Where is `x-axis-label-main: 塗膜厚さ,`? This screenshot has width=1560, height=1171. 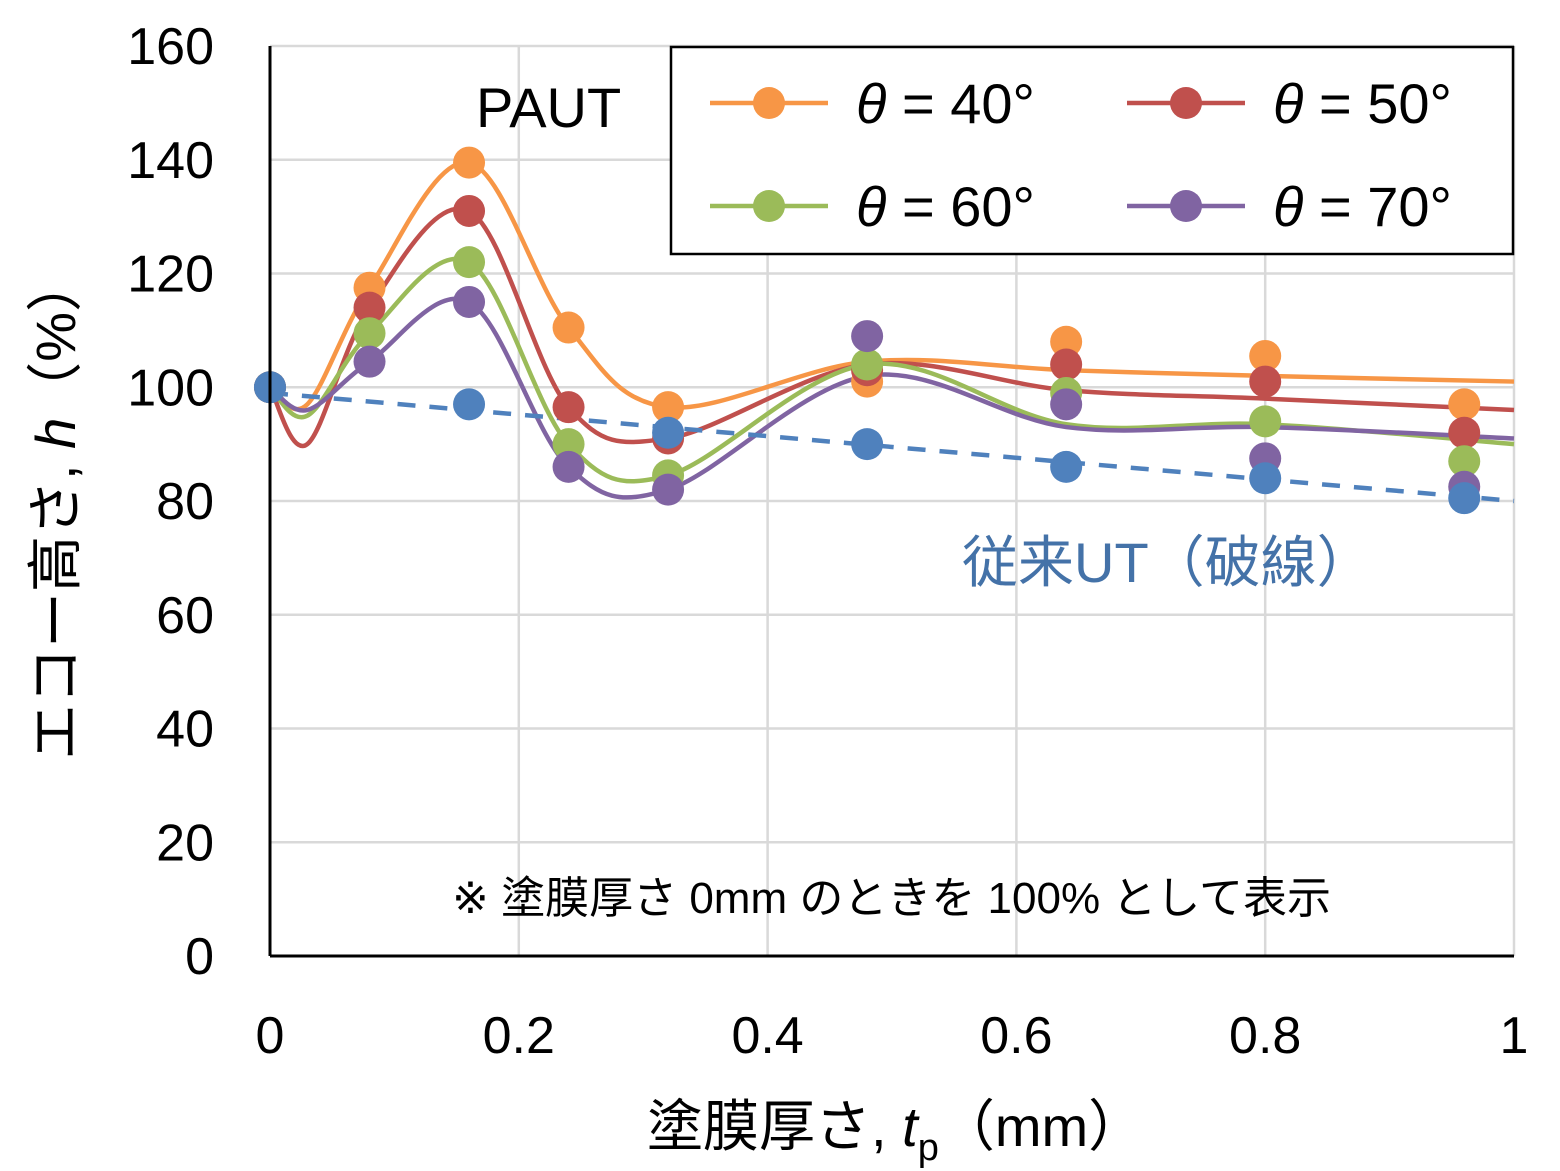 x-axis-label-main: 塗膜厚さ, is located at coordinates (774, 1126).